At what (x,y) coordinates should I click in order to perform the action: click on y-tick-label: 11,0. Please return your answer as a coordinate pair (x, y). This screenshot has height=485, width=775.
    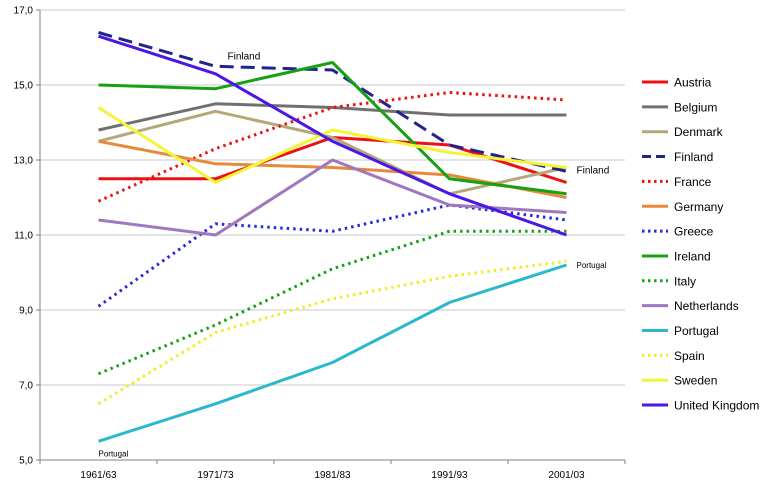
    Looking at the image, I should click on (23, 236).